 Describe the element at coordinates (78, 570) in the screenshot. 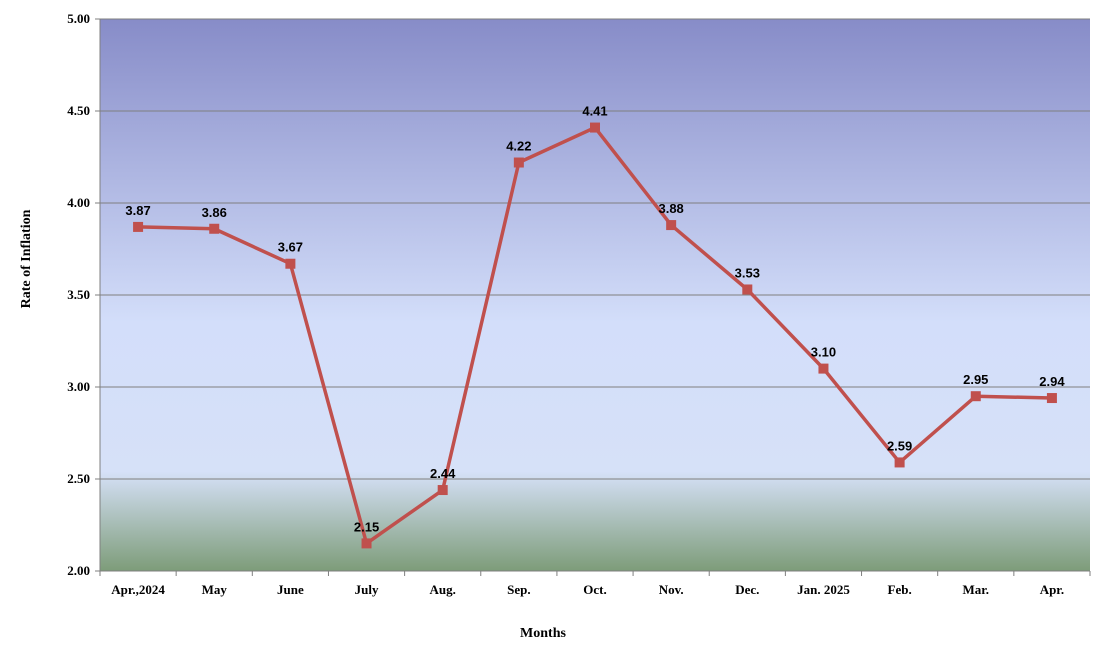

I see `y-tick-label: 2.00` at that location.